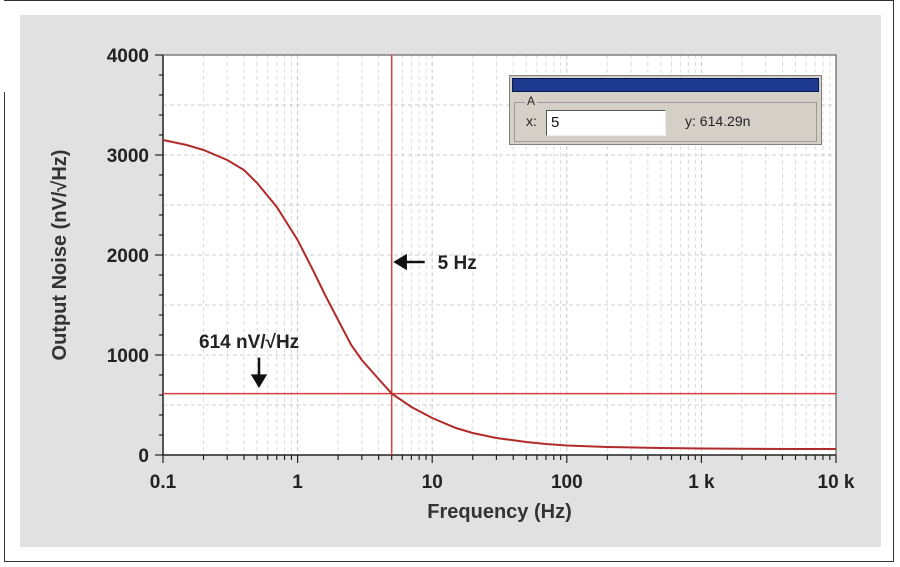 The image size is (900, 567). What do you see at coordinates (449, 561) in the screenshot?
I see `frame-bottom-line` at bounding box center [449, 561].